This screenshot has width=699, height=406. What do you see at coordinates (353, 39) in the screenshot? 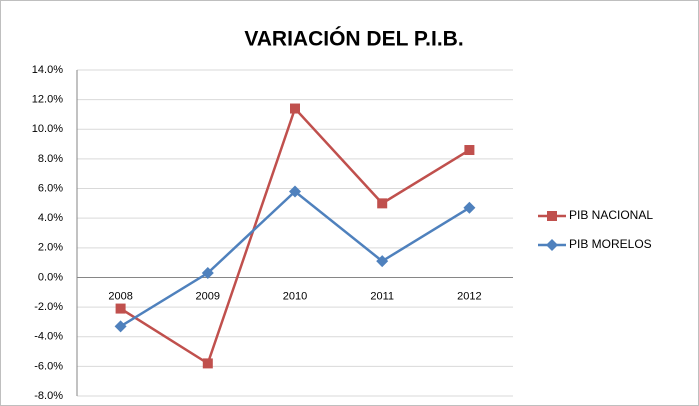
I see `chart-title: VARIACIÓN DEL P.I.B.` at bounding box center [353, 39].